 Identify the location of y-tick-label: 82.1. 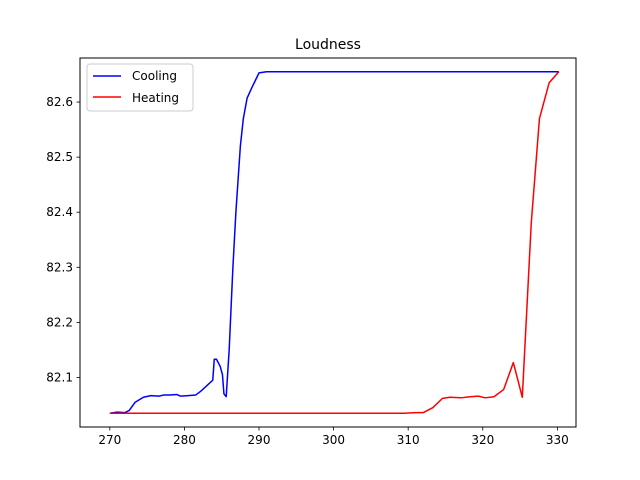
(59, 377).